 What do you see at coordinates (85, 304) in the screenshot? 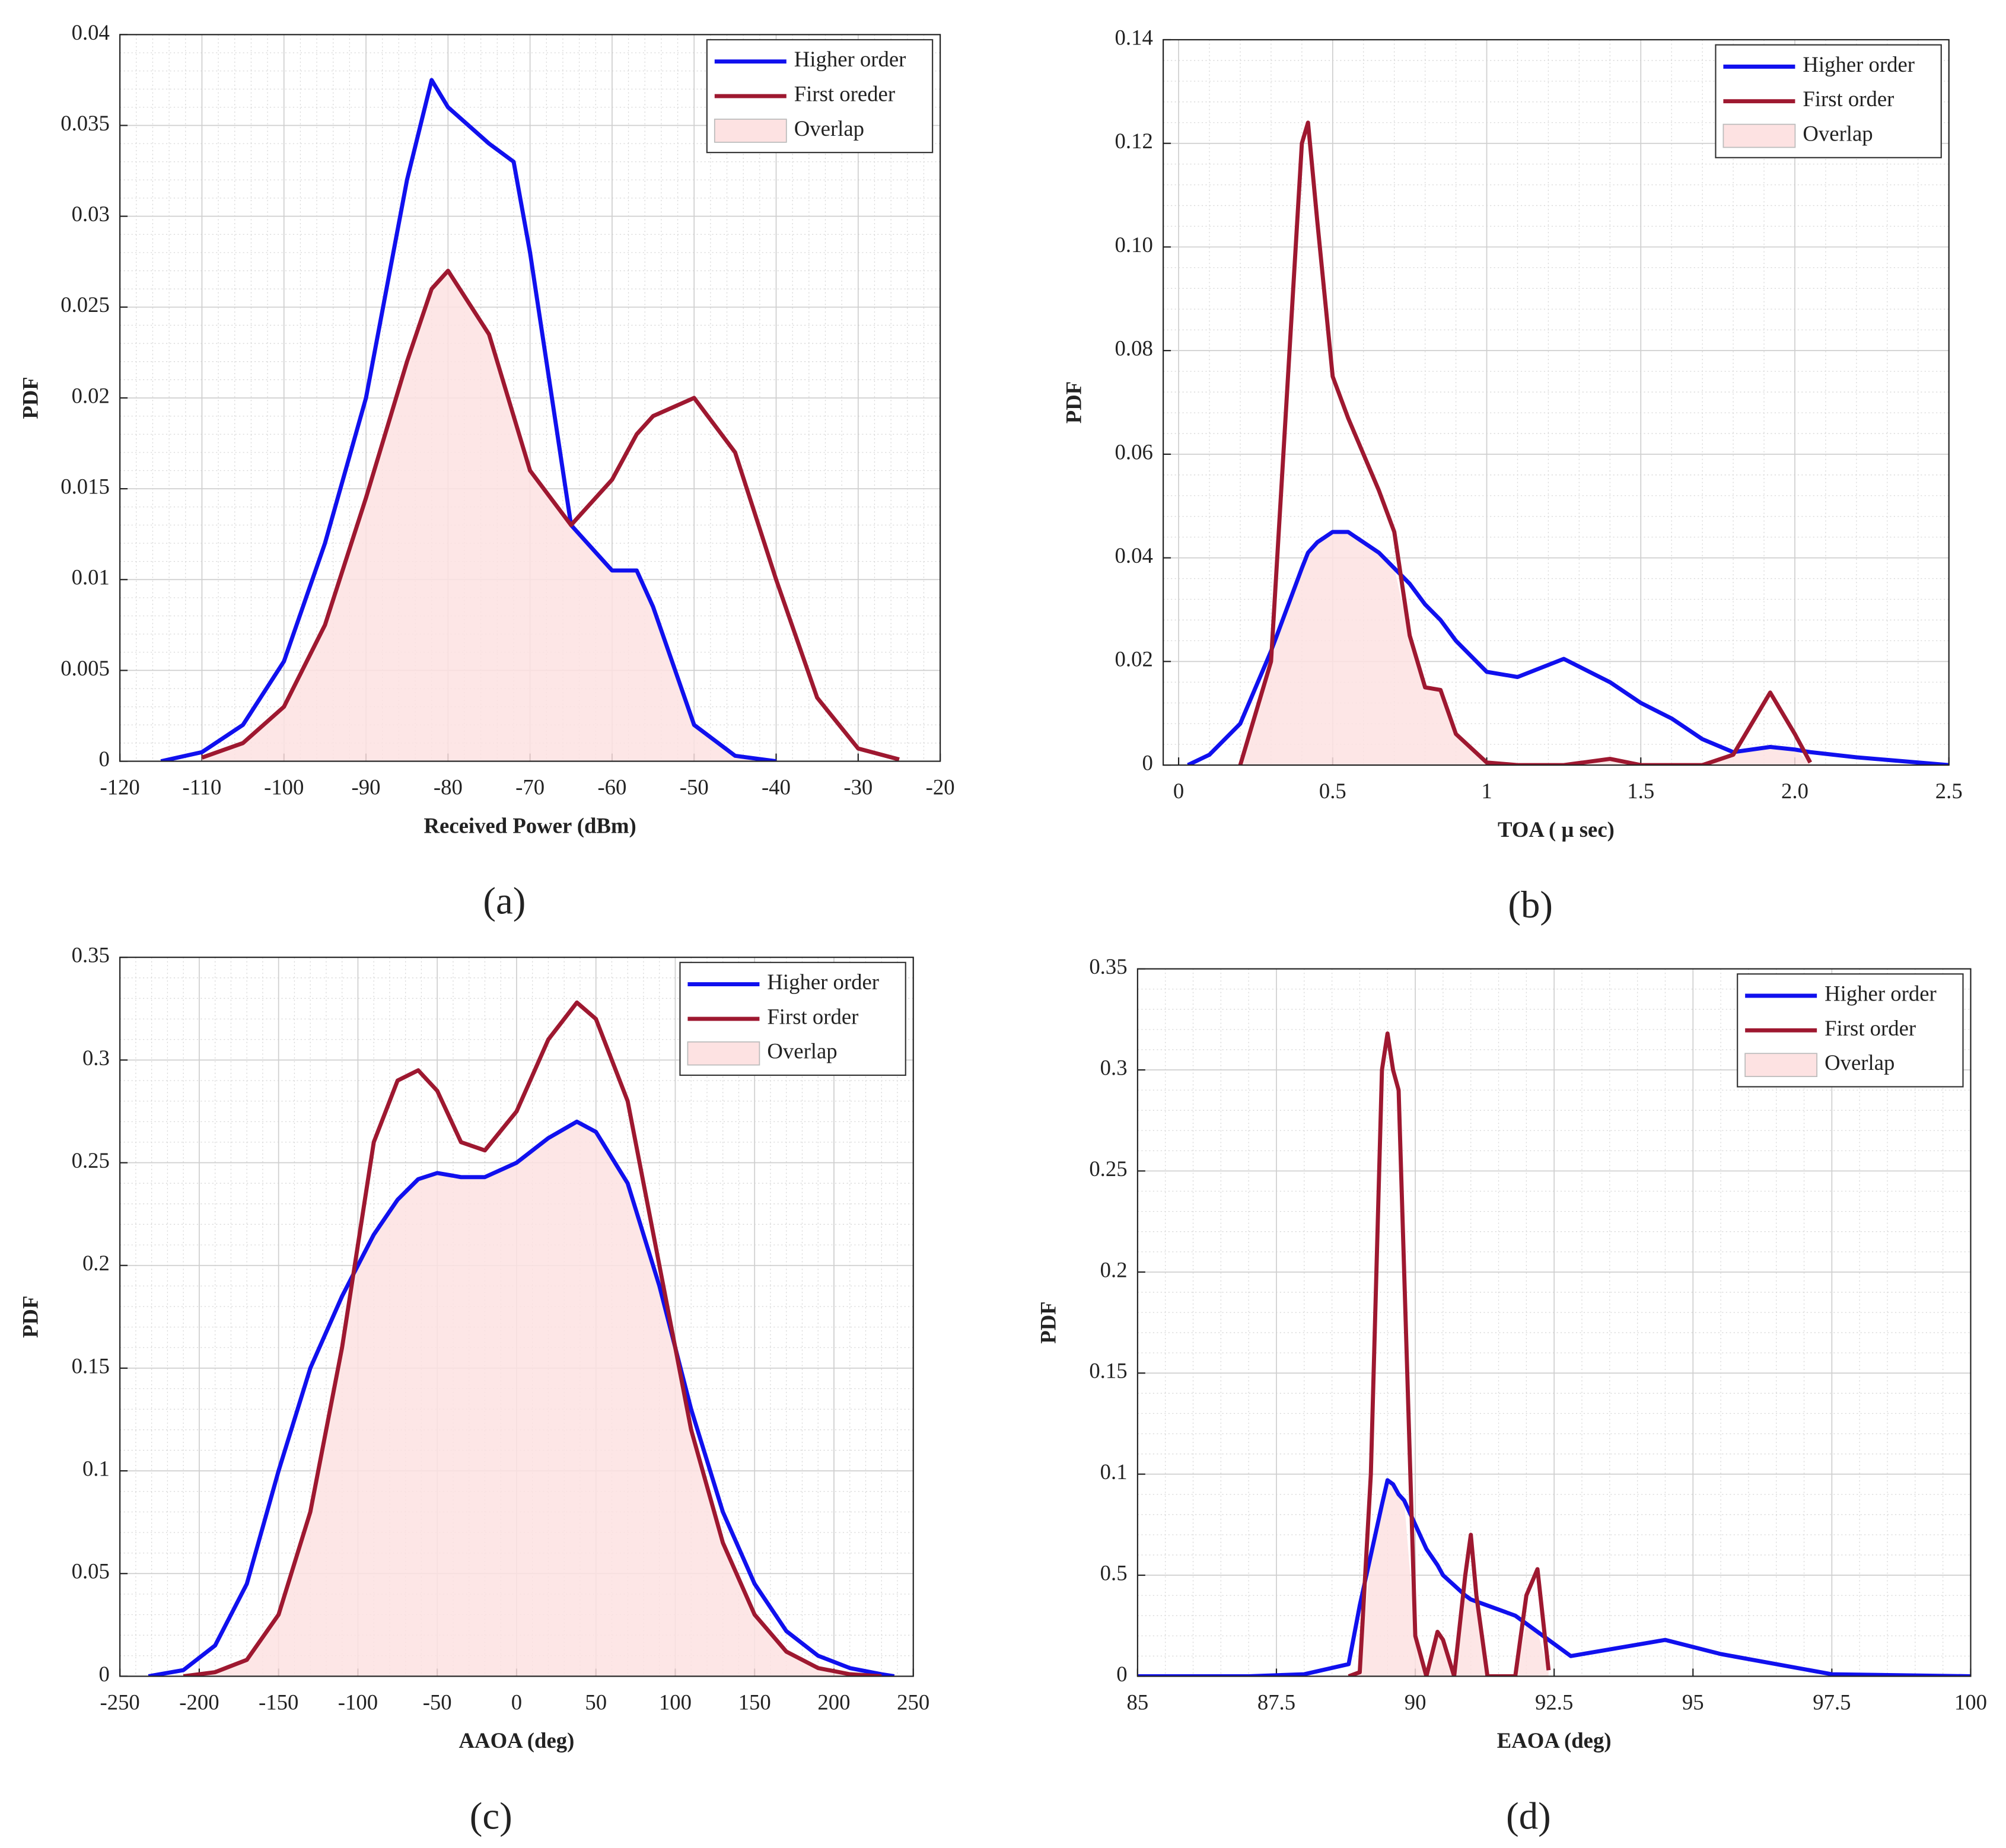
I see `y-tick-label: 0.025` at bounding box center [85, 304].